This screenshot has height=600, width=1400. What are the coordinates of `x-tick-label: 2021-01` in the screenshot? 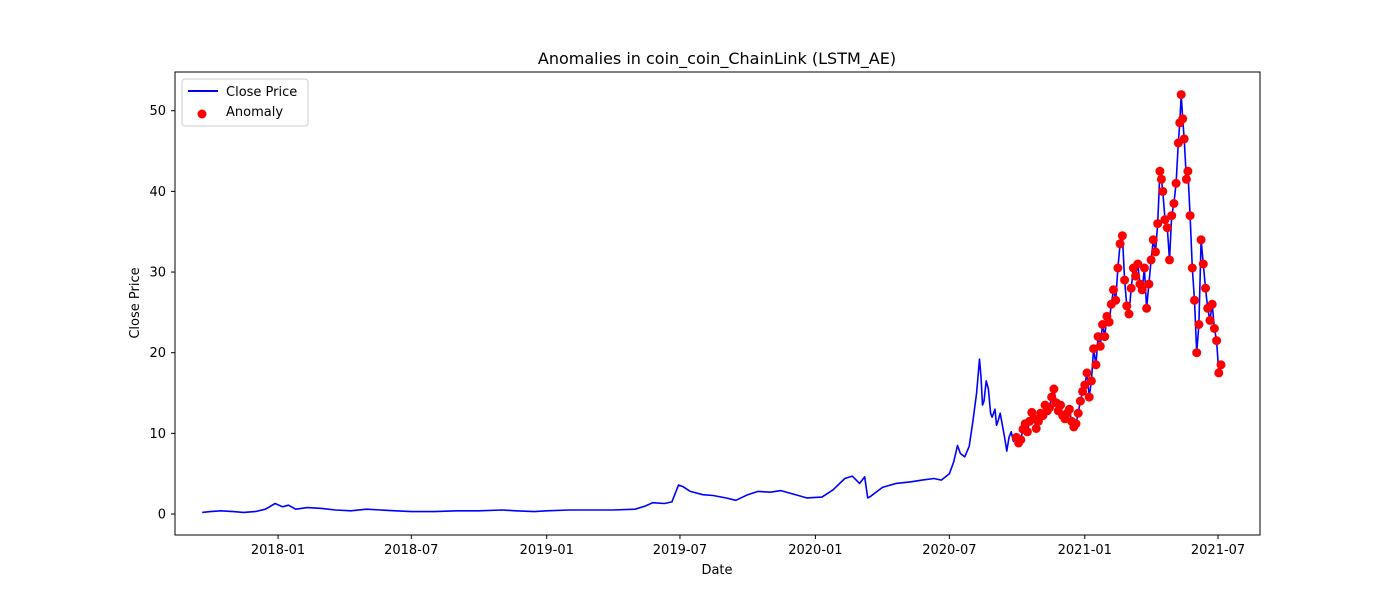 It's located at (1085, 550).